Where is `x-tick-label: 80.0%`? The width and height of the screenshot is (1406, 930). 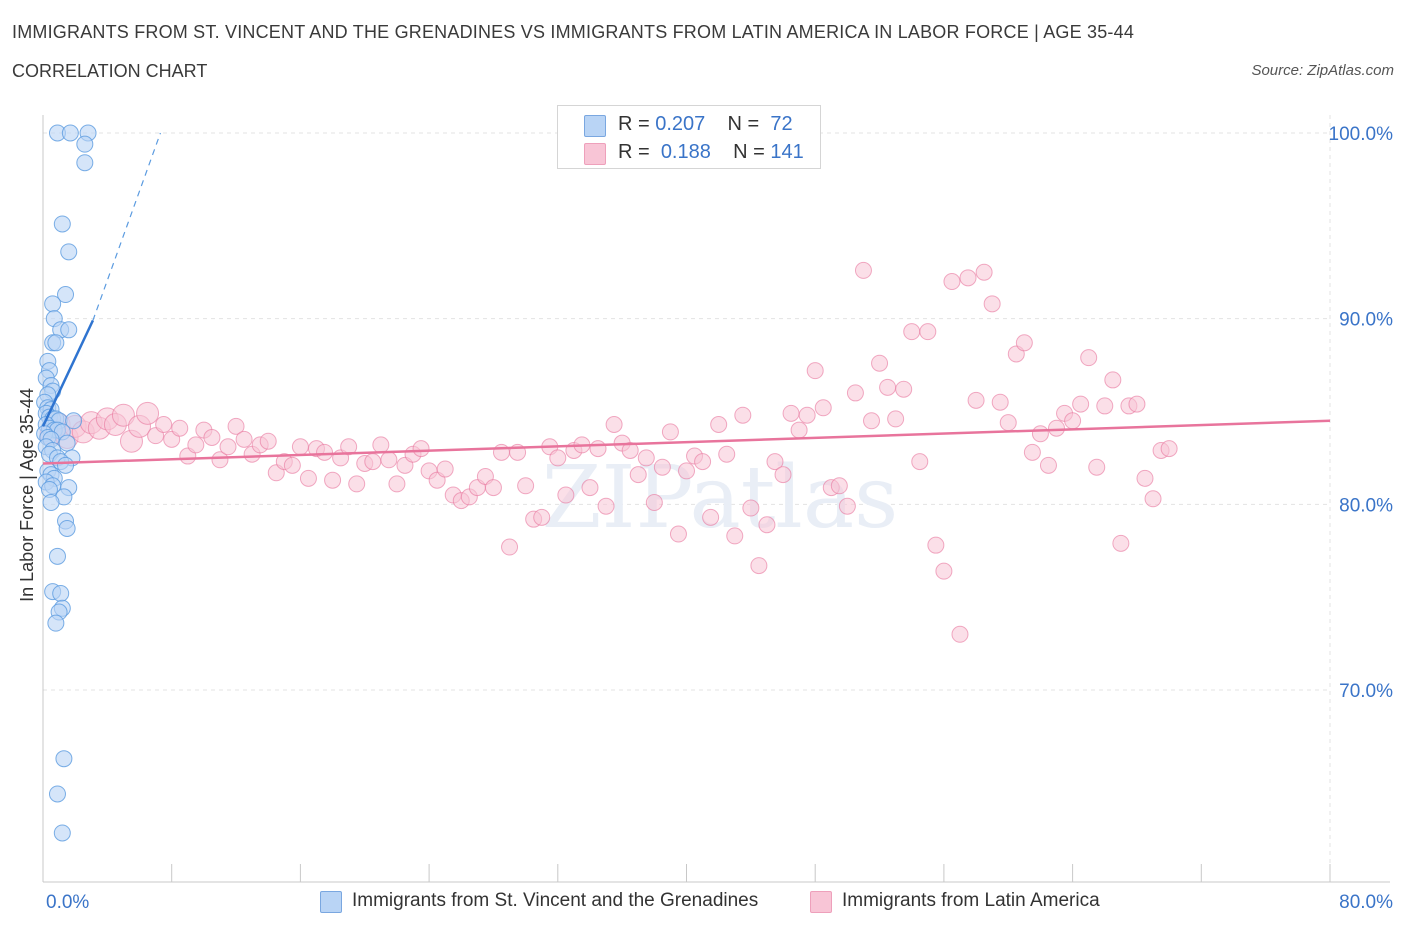
x-tick-label: 80.0% is located at coordinates (1366, 902).